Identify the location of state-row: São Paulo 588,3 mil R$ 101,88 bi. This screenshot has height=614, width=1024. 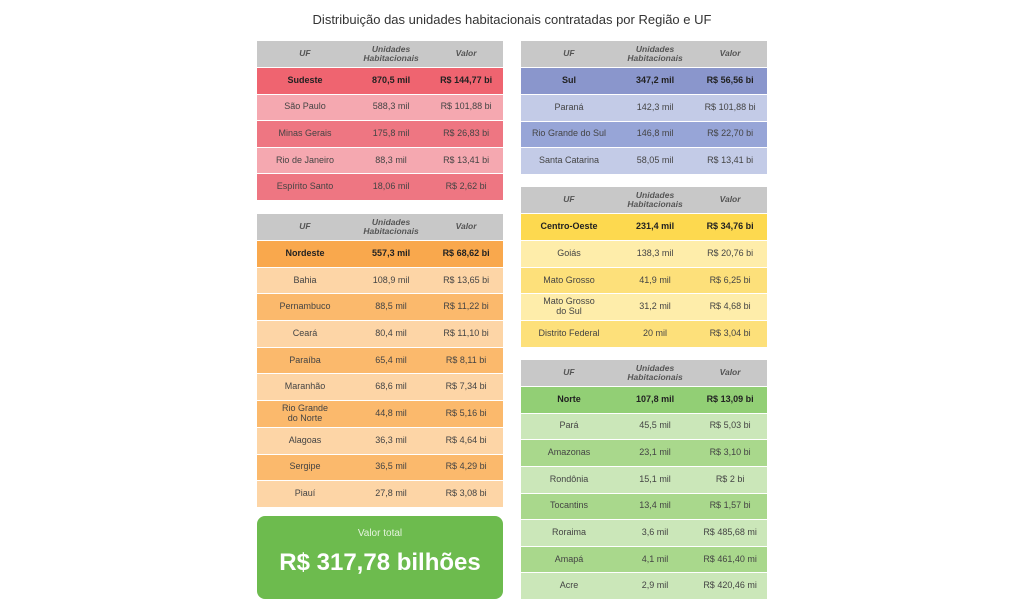
(380, 108).